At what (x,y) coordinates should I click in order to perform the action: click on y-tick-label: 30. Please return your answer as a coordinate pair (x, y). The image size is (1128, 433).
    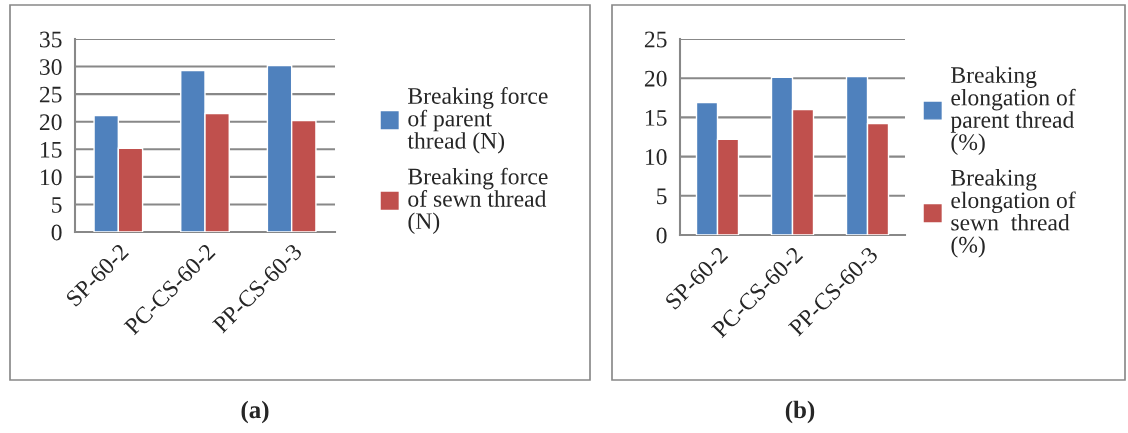
    Looking at the image, I should click on (51, 67).